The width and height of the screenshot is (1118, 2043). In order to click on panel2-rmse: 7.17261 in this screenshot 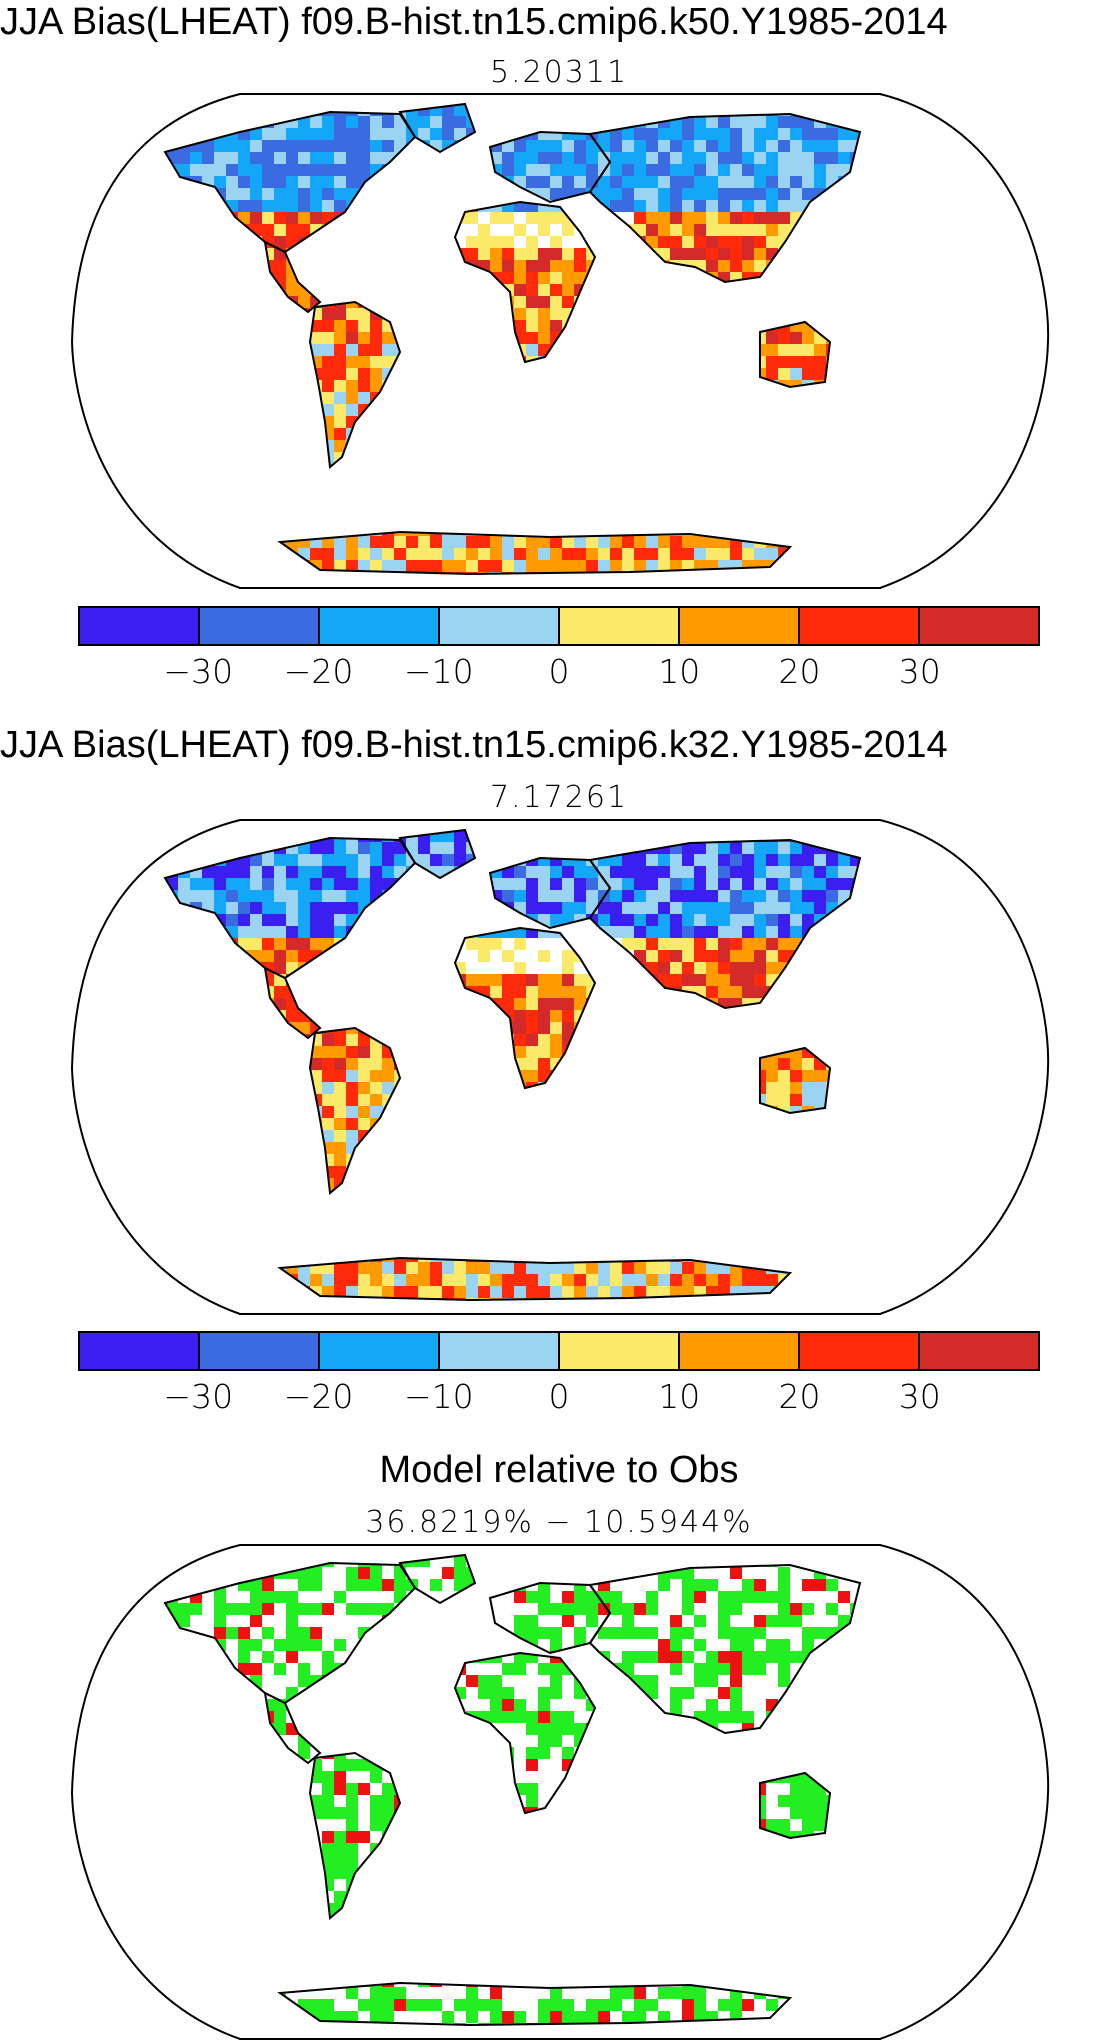, I will do `click(559, 797)`.